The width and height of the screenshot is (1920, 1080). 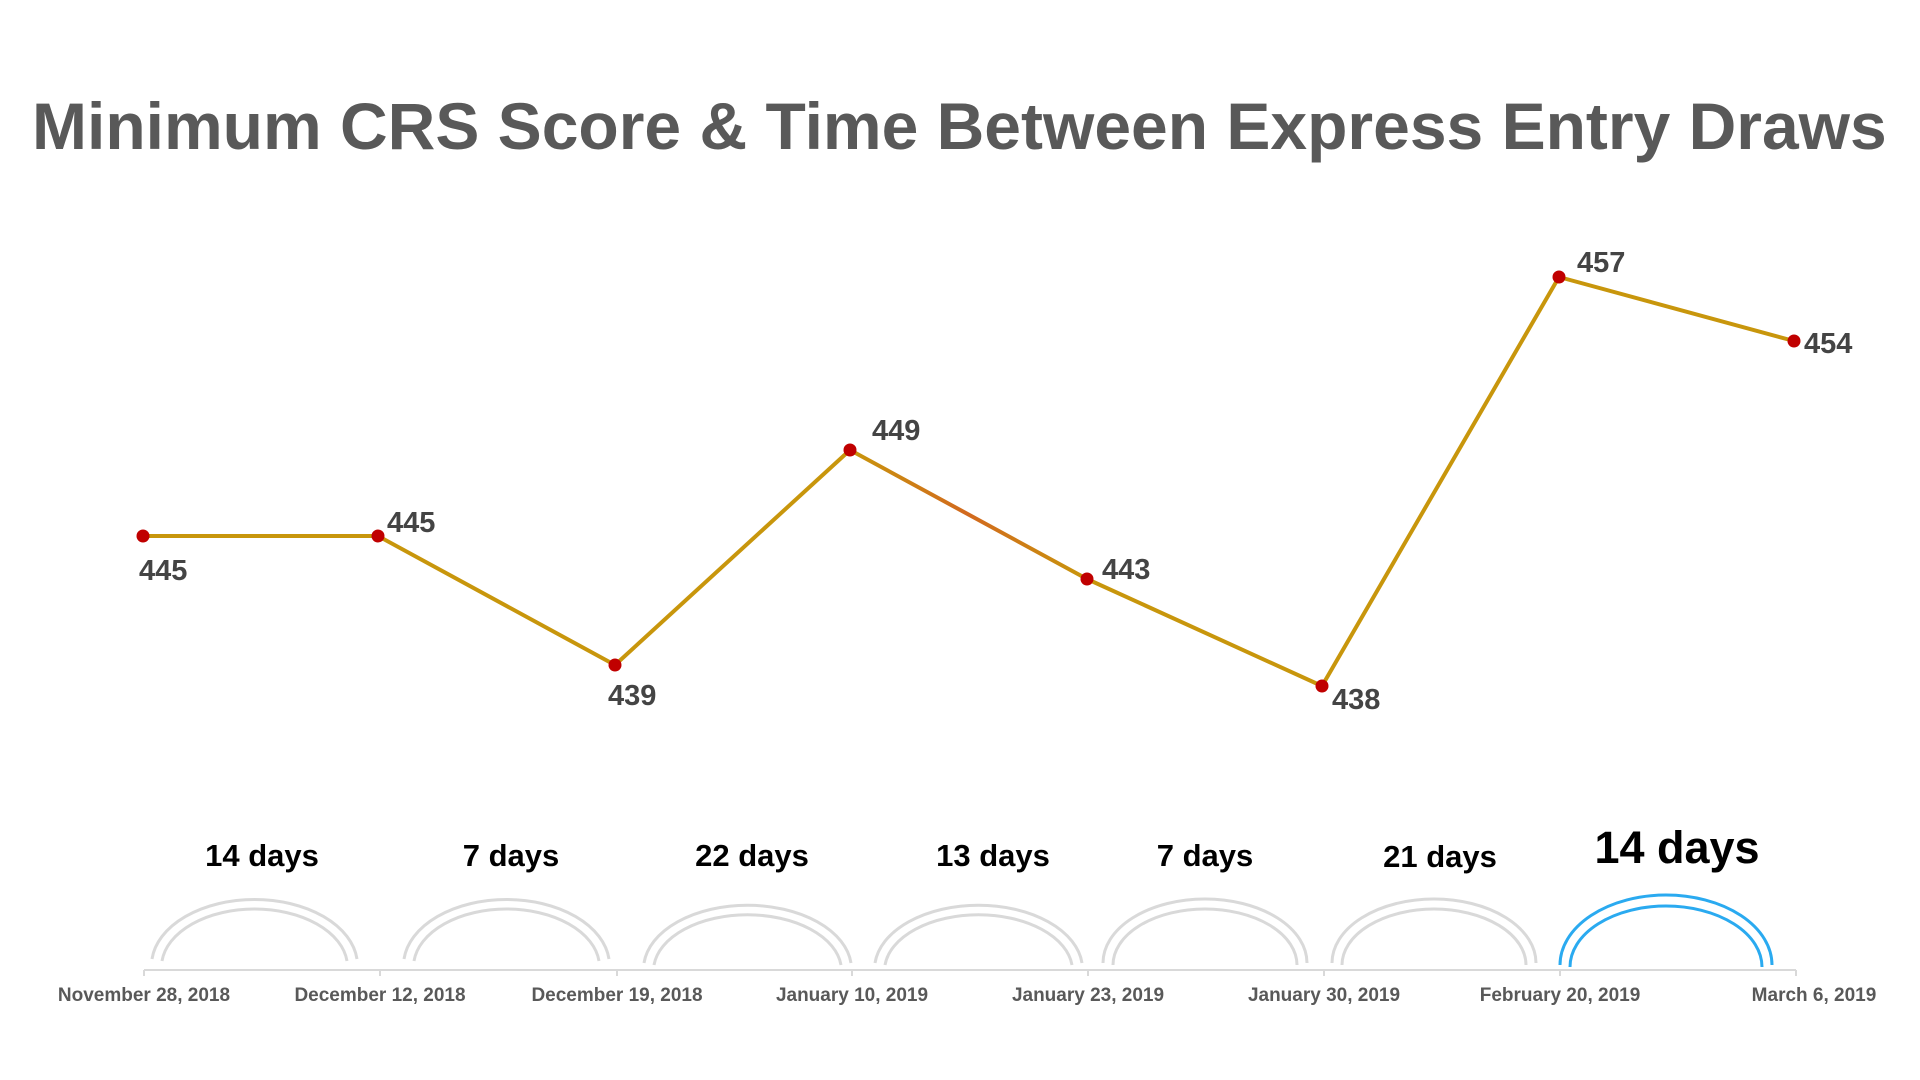 I want to click on value-label: 449, so click(x=896, y=431).